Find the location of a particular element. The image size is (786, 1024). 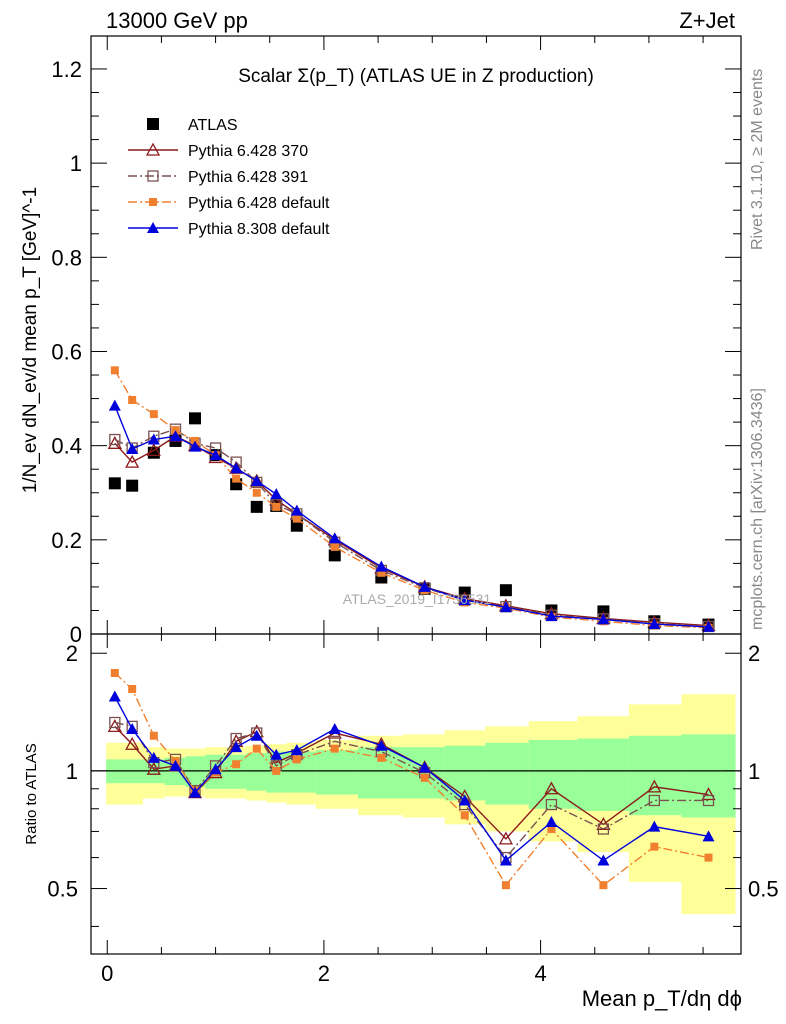

ratio-tick-label: 1 is located at coordinates (72, 771).